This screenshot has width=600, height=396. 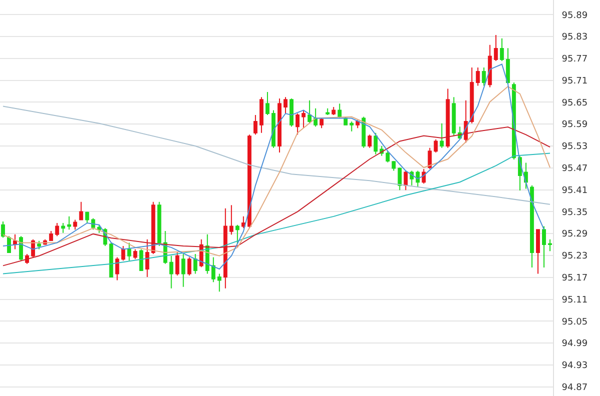 What do you see at coordinates (575, 213) in the screenshot?
I see `y-tick-label: 95.35` at bounding box center [575, 213].